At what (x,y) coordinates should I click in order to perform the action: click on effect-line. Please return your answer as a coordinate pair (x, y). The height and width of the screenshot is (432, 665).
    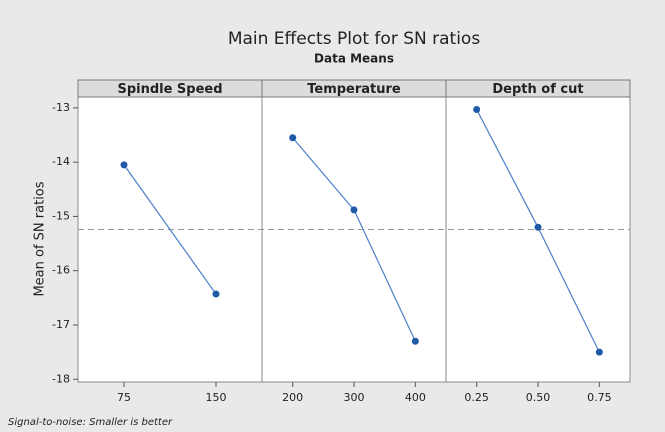
    Looking at the image, I should click on (170, 229).